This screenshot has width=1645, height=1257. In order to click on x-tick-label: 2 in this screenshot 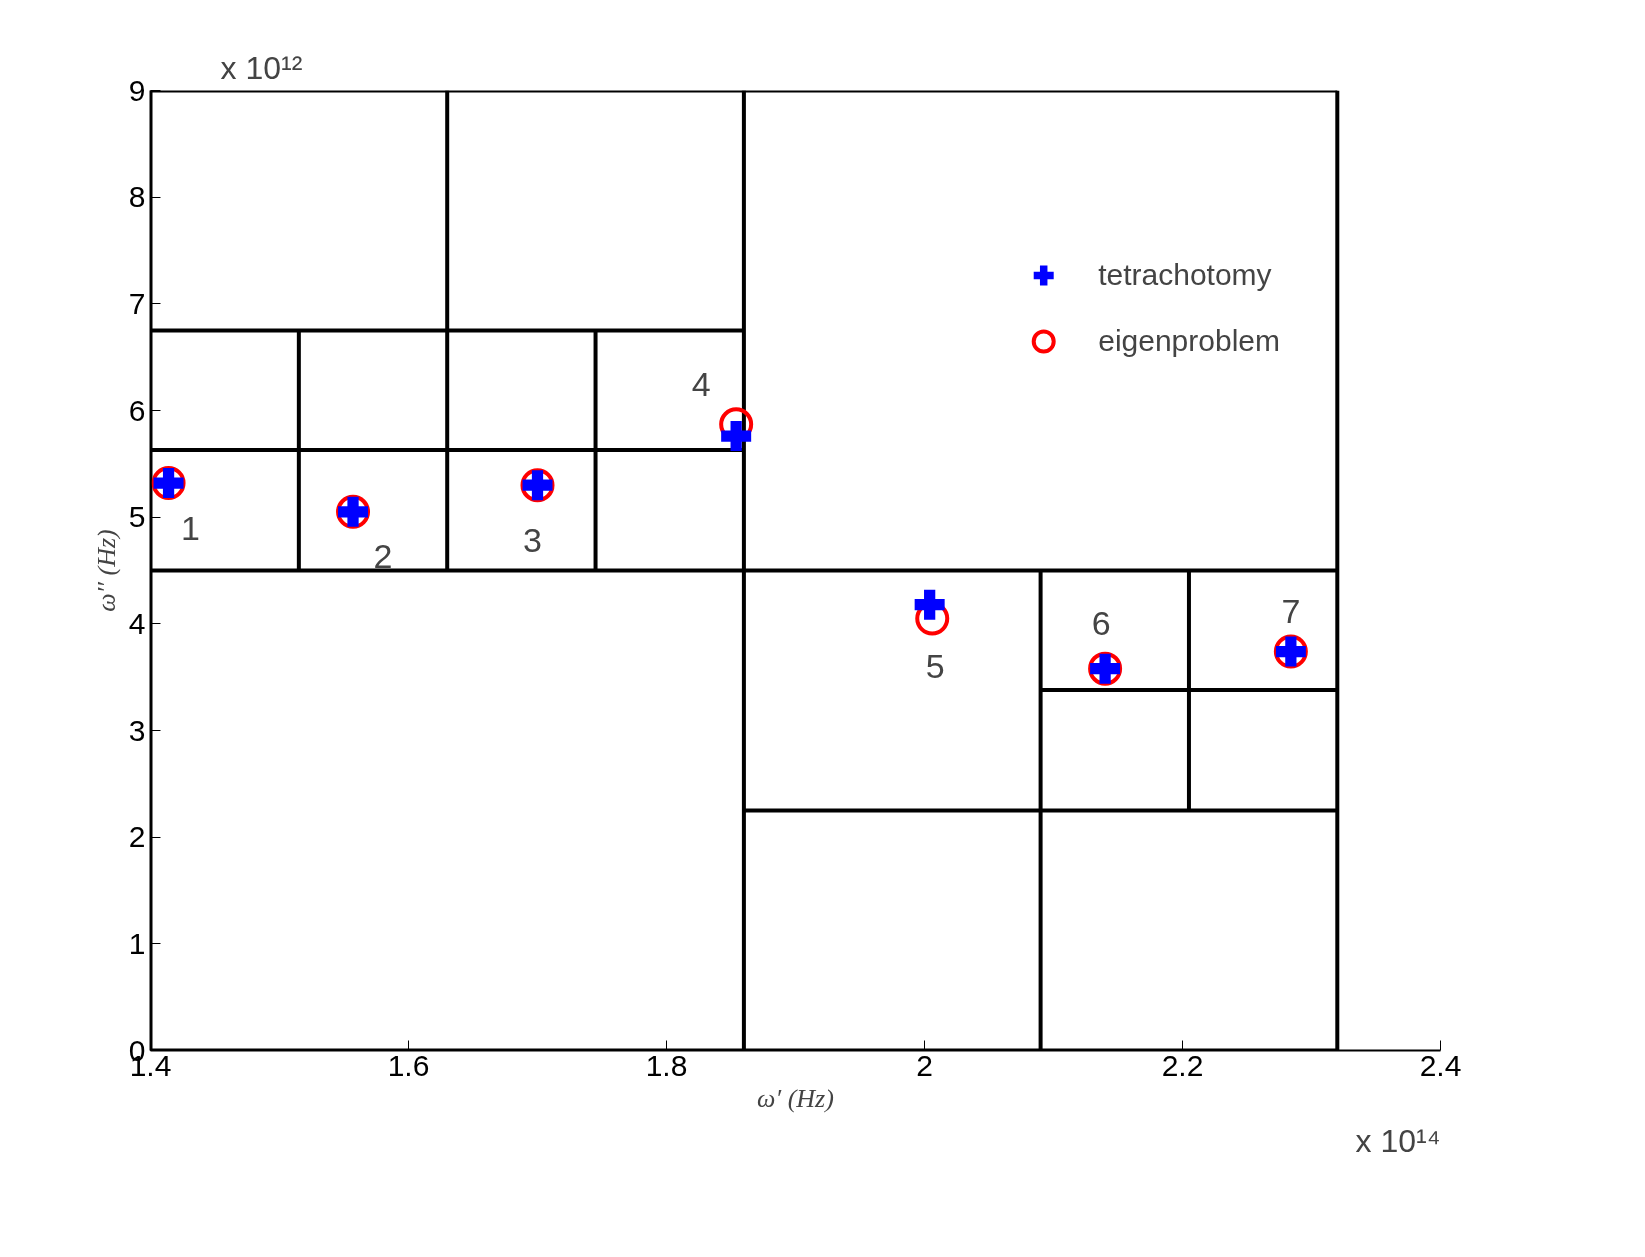, I will do `click(924, 1065)`.